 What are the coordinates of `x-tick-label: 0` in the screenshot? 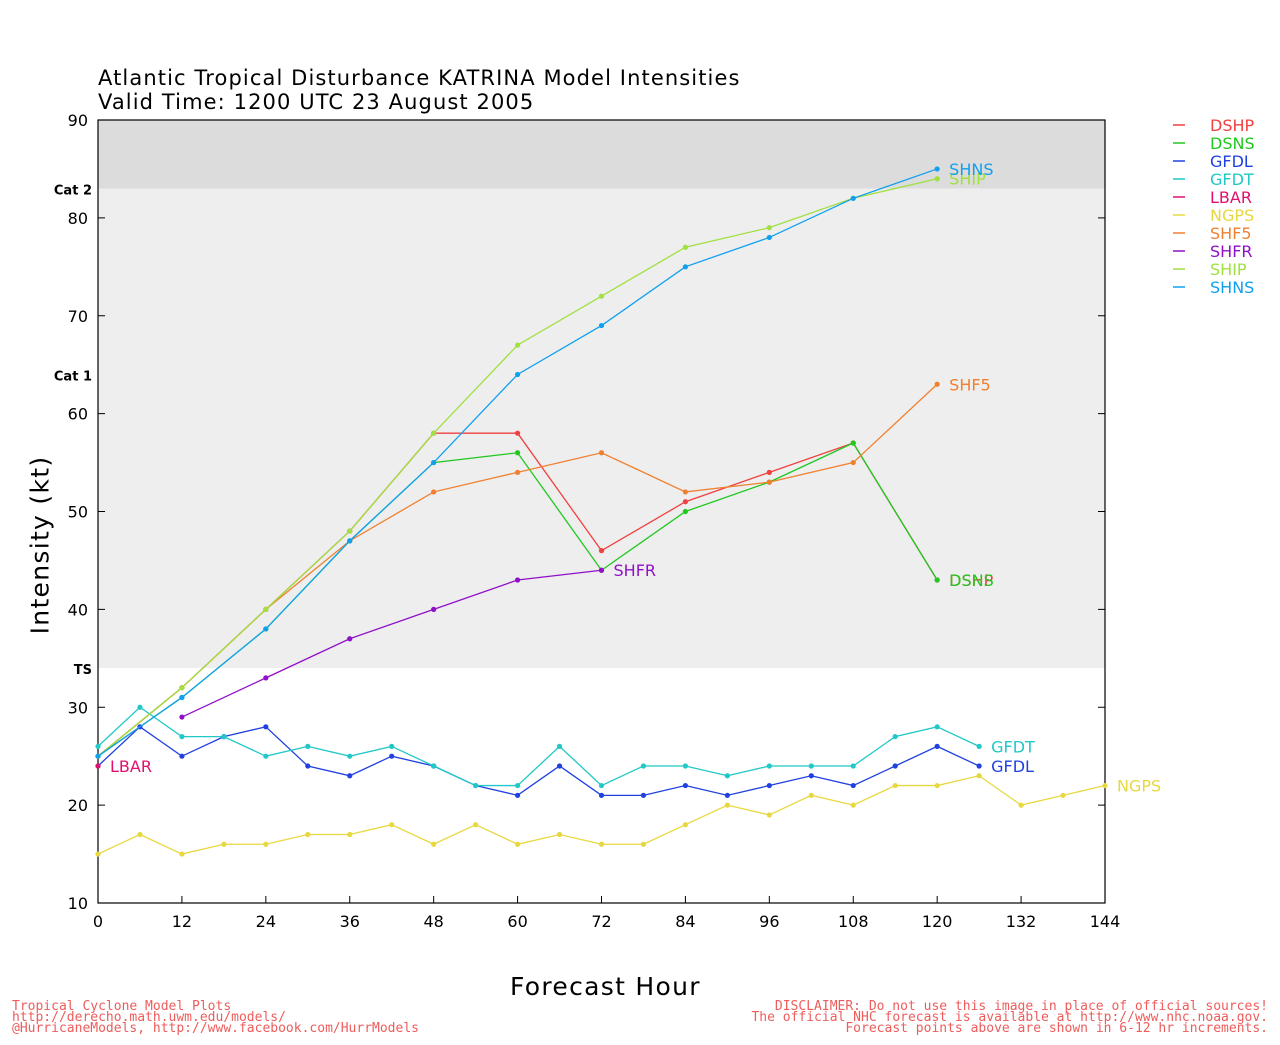 It's located at (98, 921).